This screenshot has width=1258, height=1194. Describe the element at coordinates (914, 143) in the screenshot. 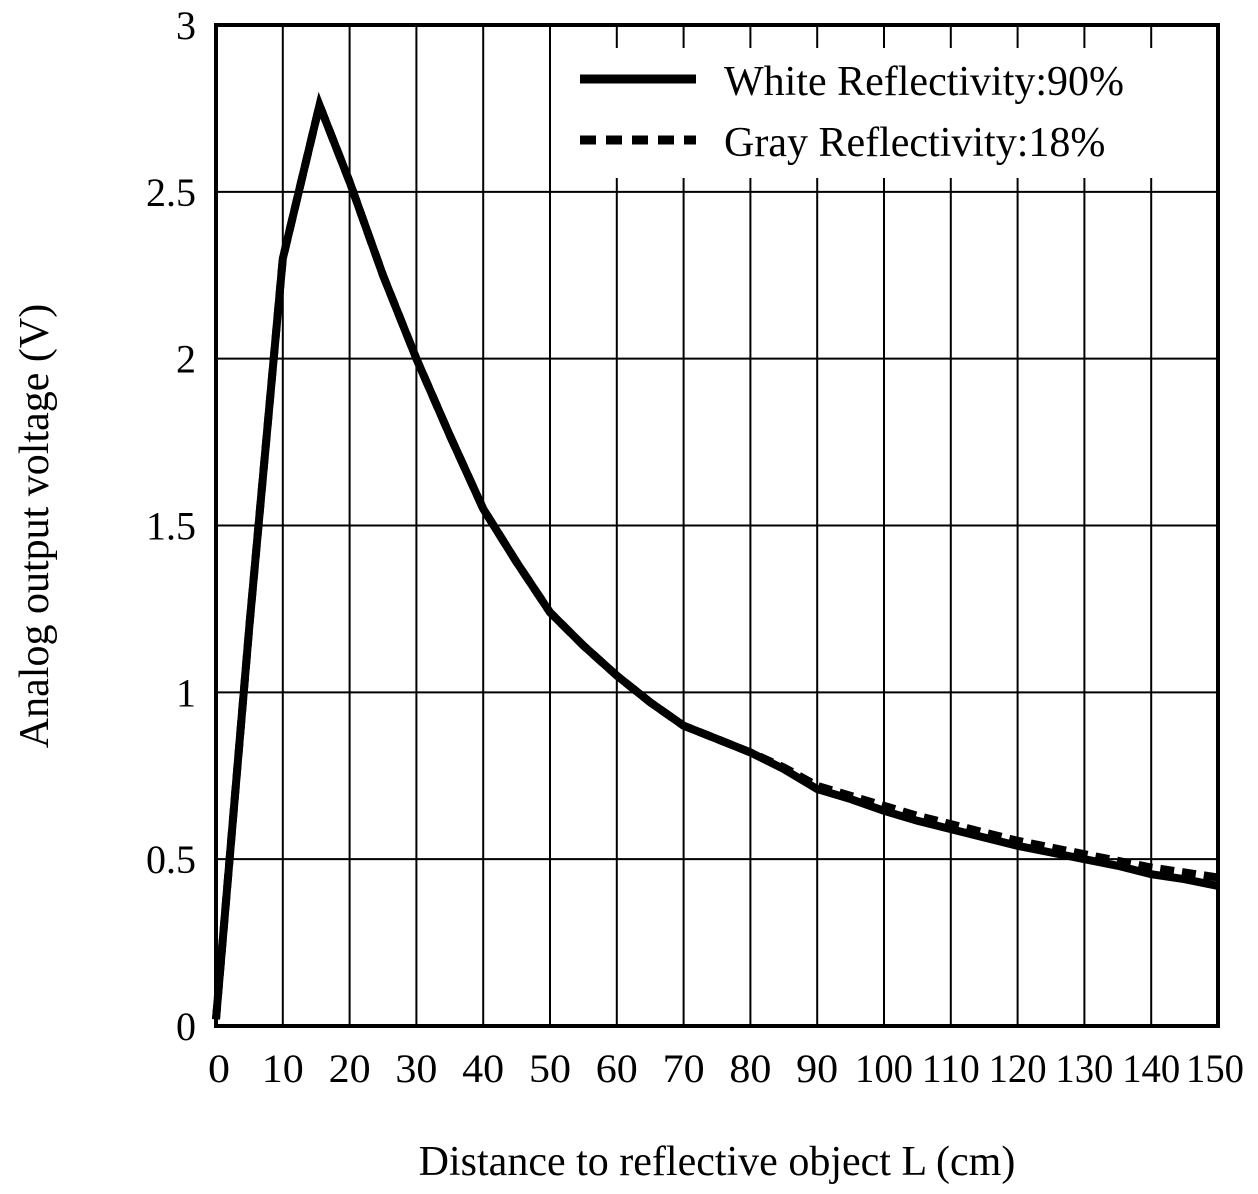

I see `legend-label-gray: Gray Reflectivity:18%` at that location.